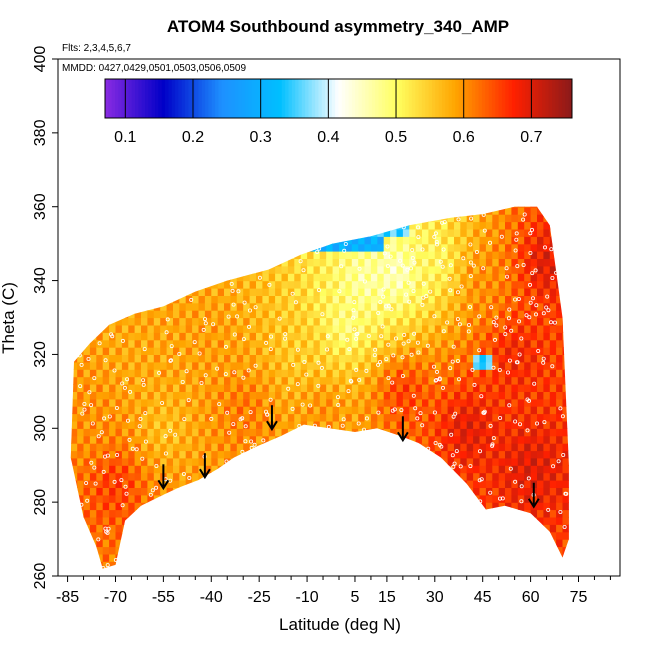  Describe the element at coordinates (403, 98) in the screenshot. I see `colorbar-swatch` at that location.